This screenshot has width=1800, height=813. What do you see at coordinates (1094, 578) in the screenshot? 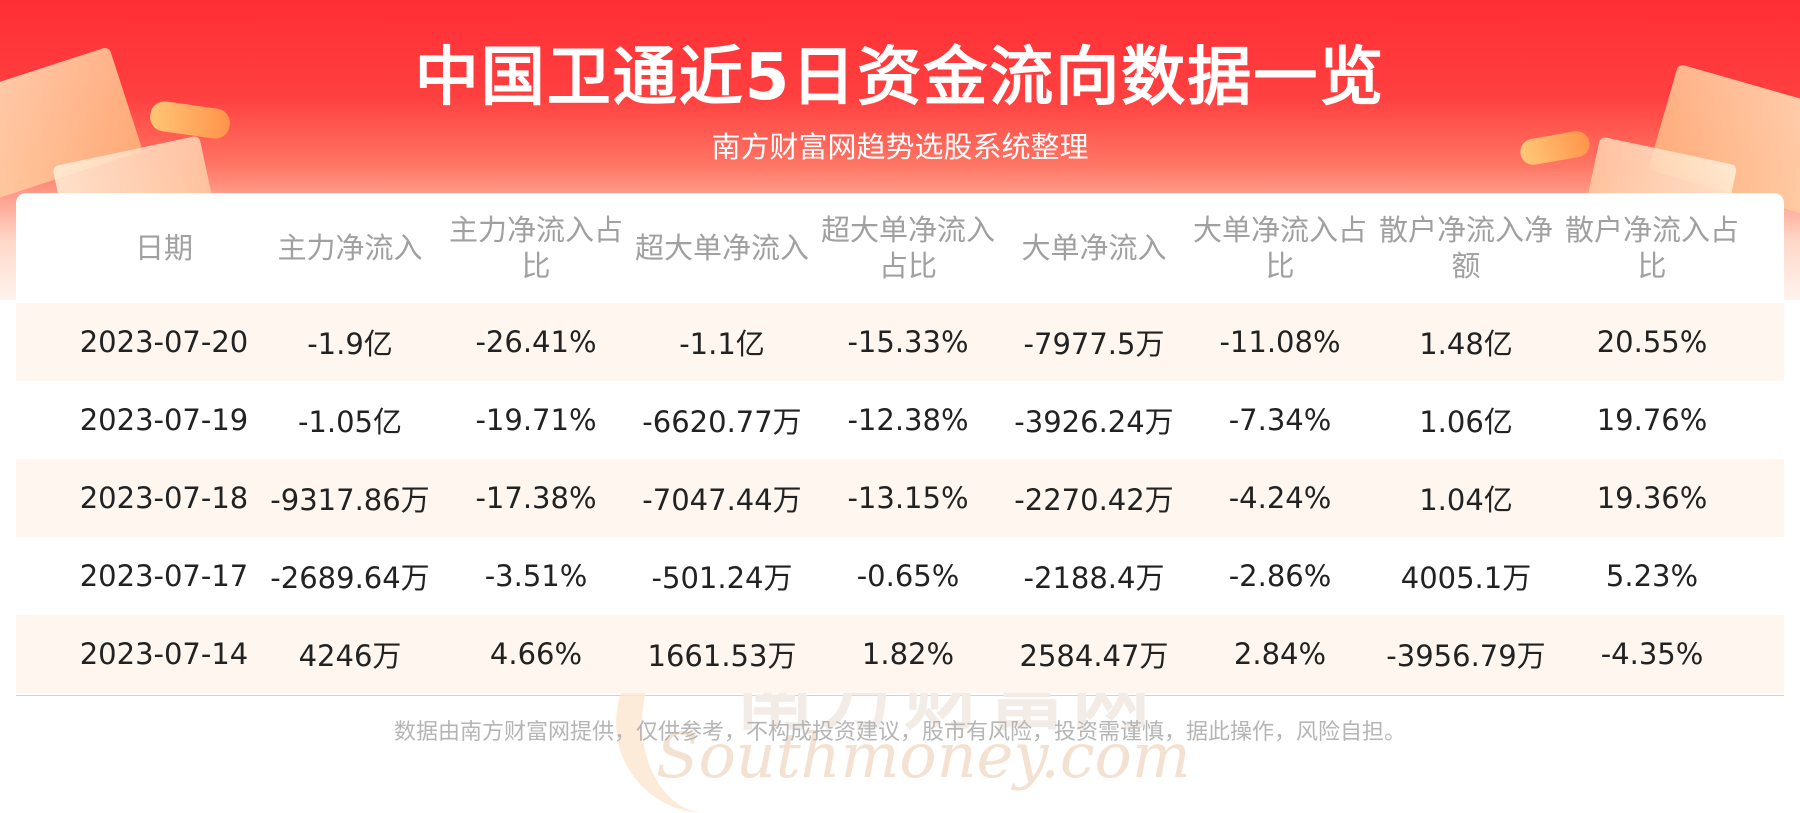
I see `table-cell: -2188.4万` at bounding box center [1094, 578].